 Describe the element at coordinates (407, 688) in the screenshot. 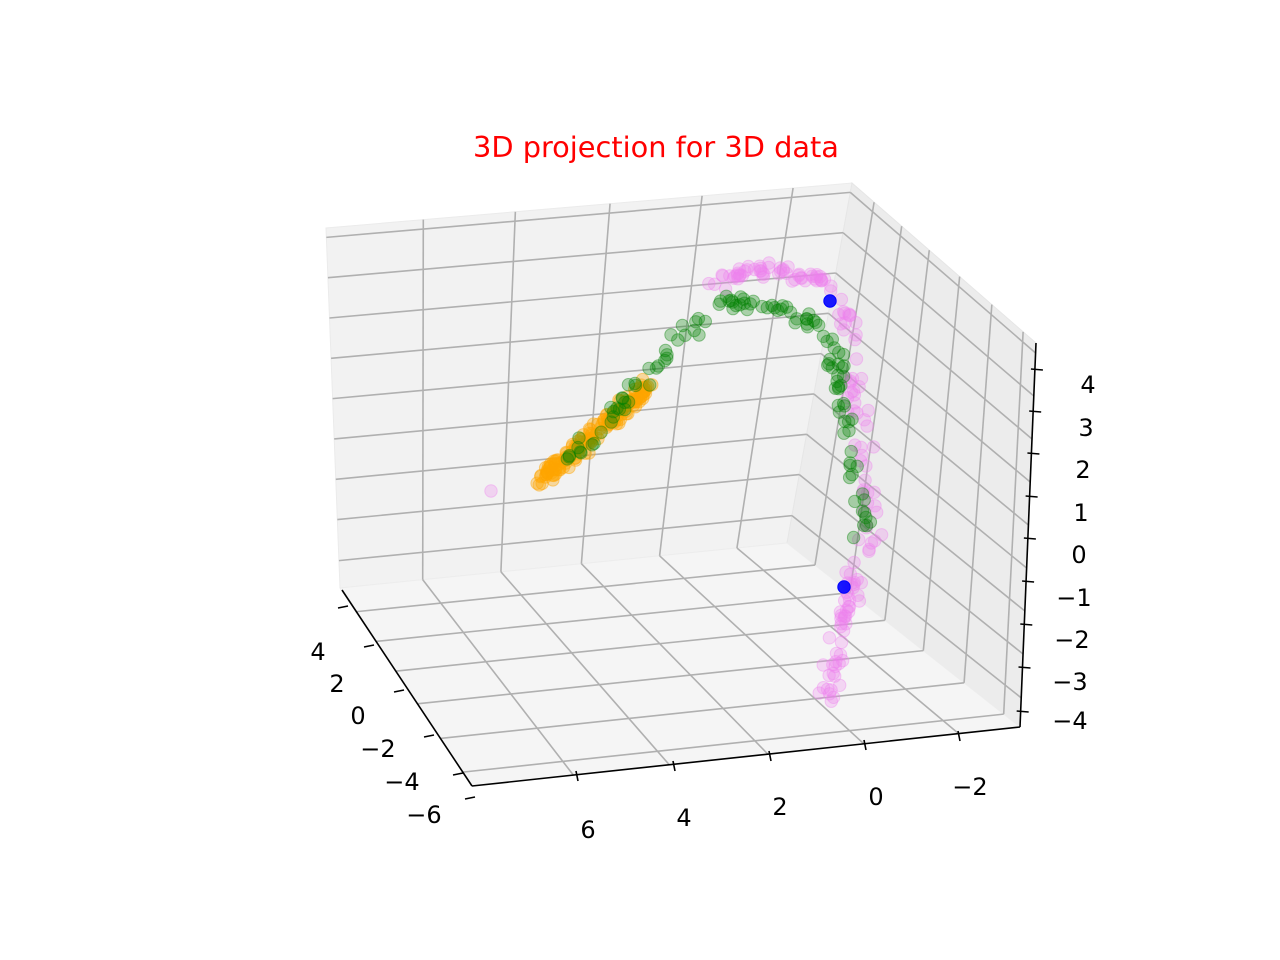

I see `x-axis-line` at that location.